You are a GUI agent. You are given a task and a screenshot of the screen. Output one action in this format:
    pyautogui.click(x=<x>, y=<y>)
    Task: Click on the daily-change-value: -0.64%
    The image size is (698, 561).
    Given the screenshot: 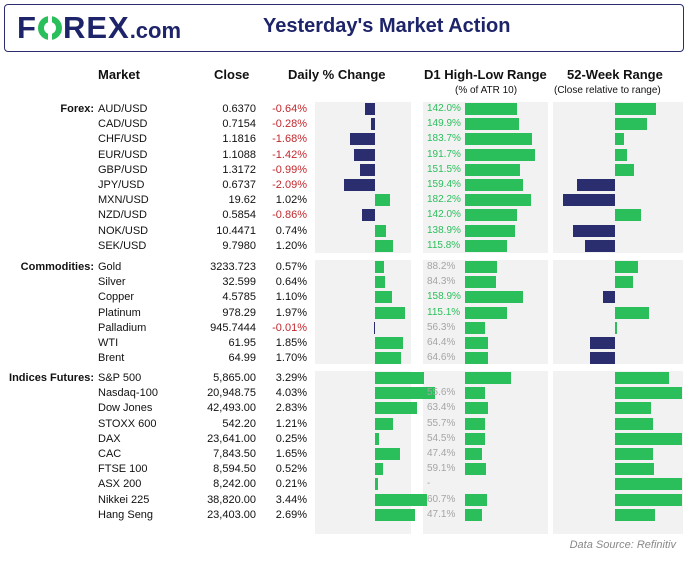 What is the action you would take?
    pyautogui.click(x=289, y=109)
    